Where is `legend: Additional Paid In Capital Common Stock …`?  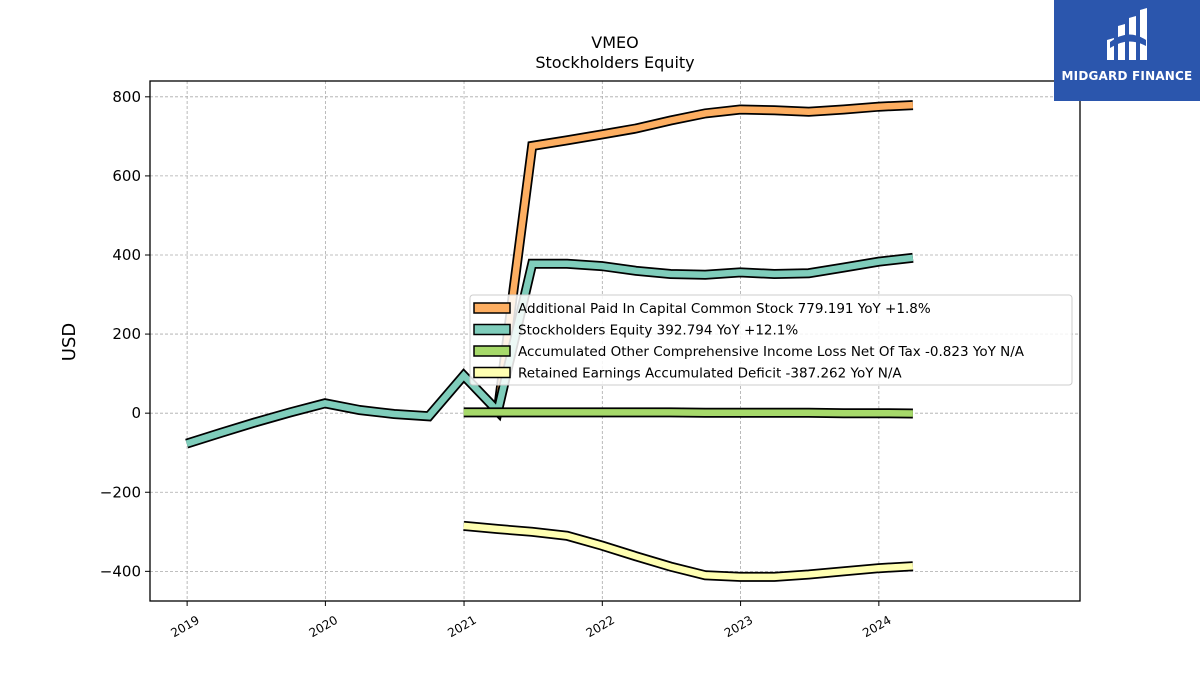 legend: Additional Paid In Capital Common Stock … is located at coordinates (771, 340).